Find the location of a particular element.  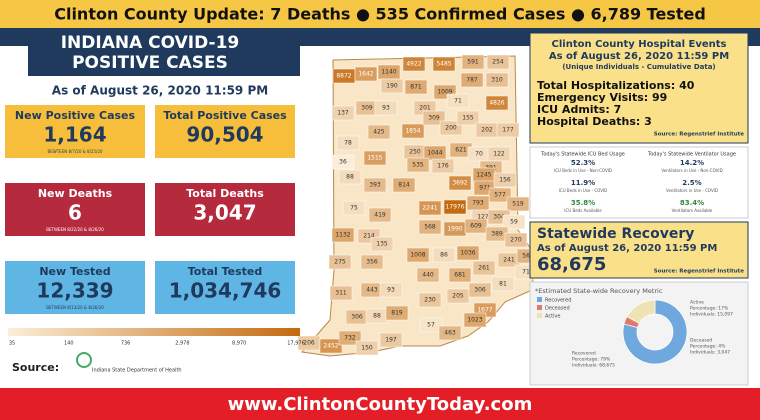

county-count: 250 is located at coordinates (415, 152).